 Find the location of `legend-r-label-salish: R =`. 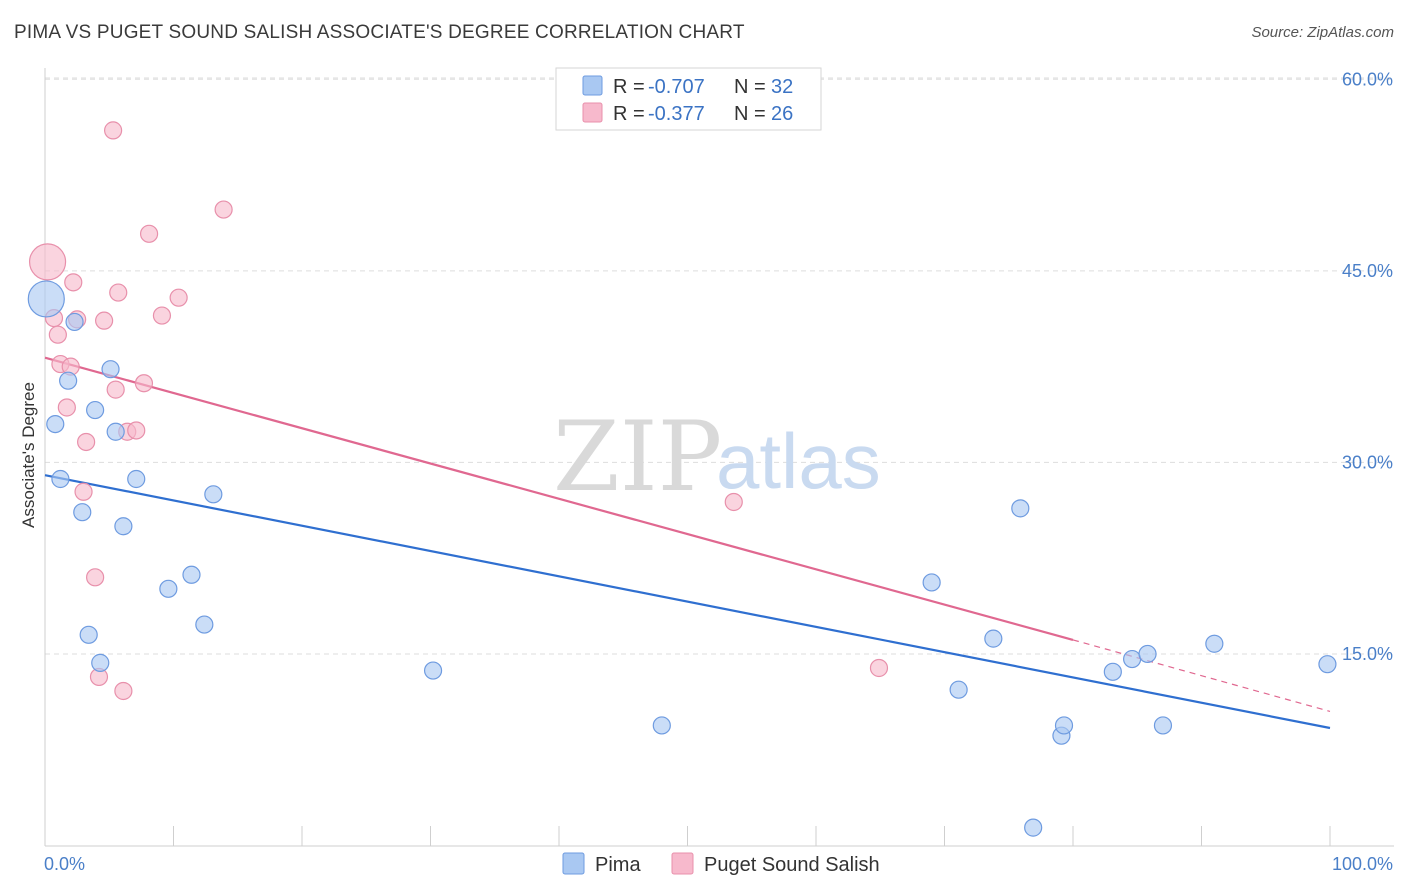

legend-r-label-salish: R = is located at coordinates (629, 114).